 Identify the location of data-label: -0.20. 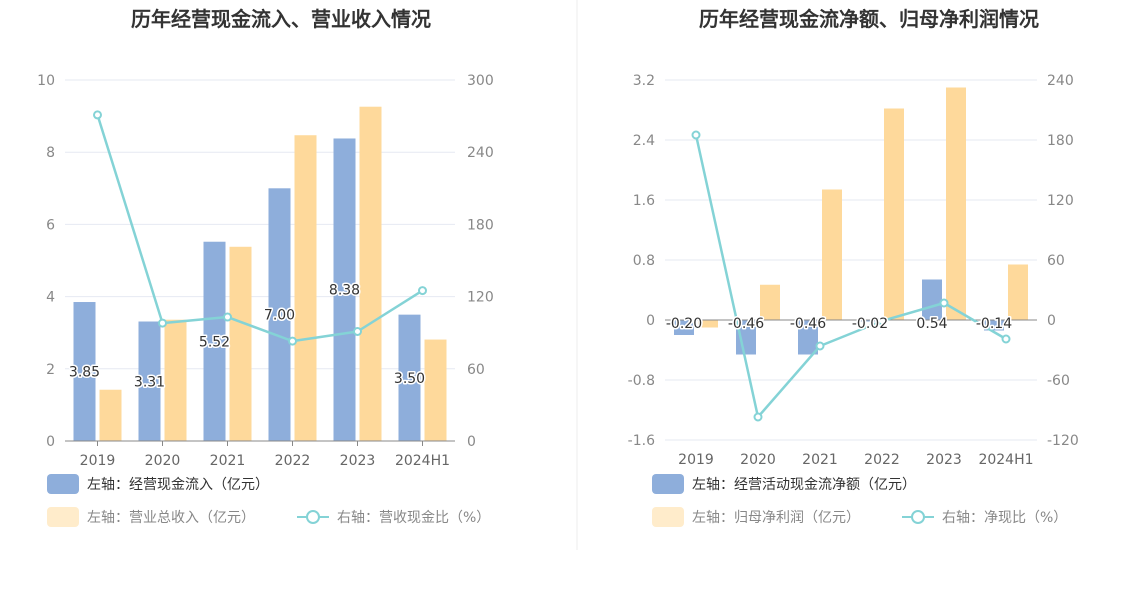
(684, 324).